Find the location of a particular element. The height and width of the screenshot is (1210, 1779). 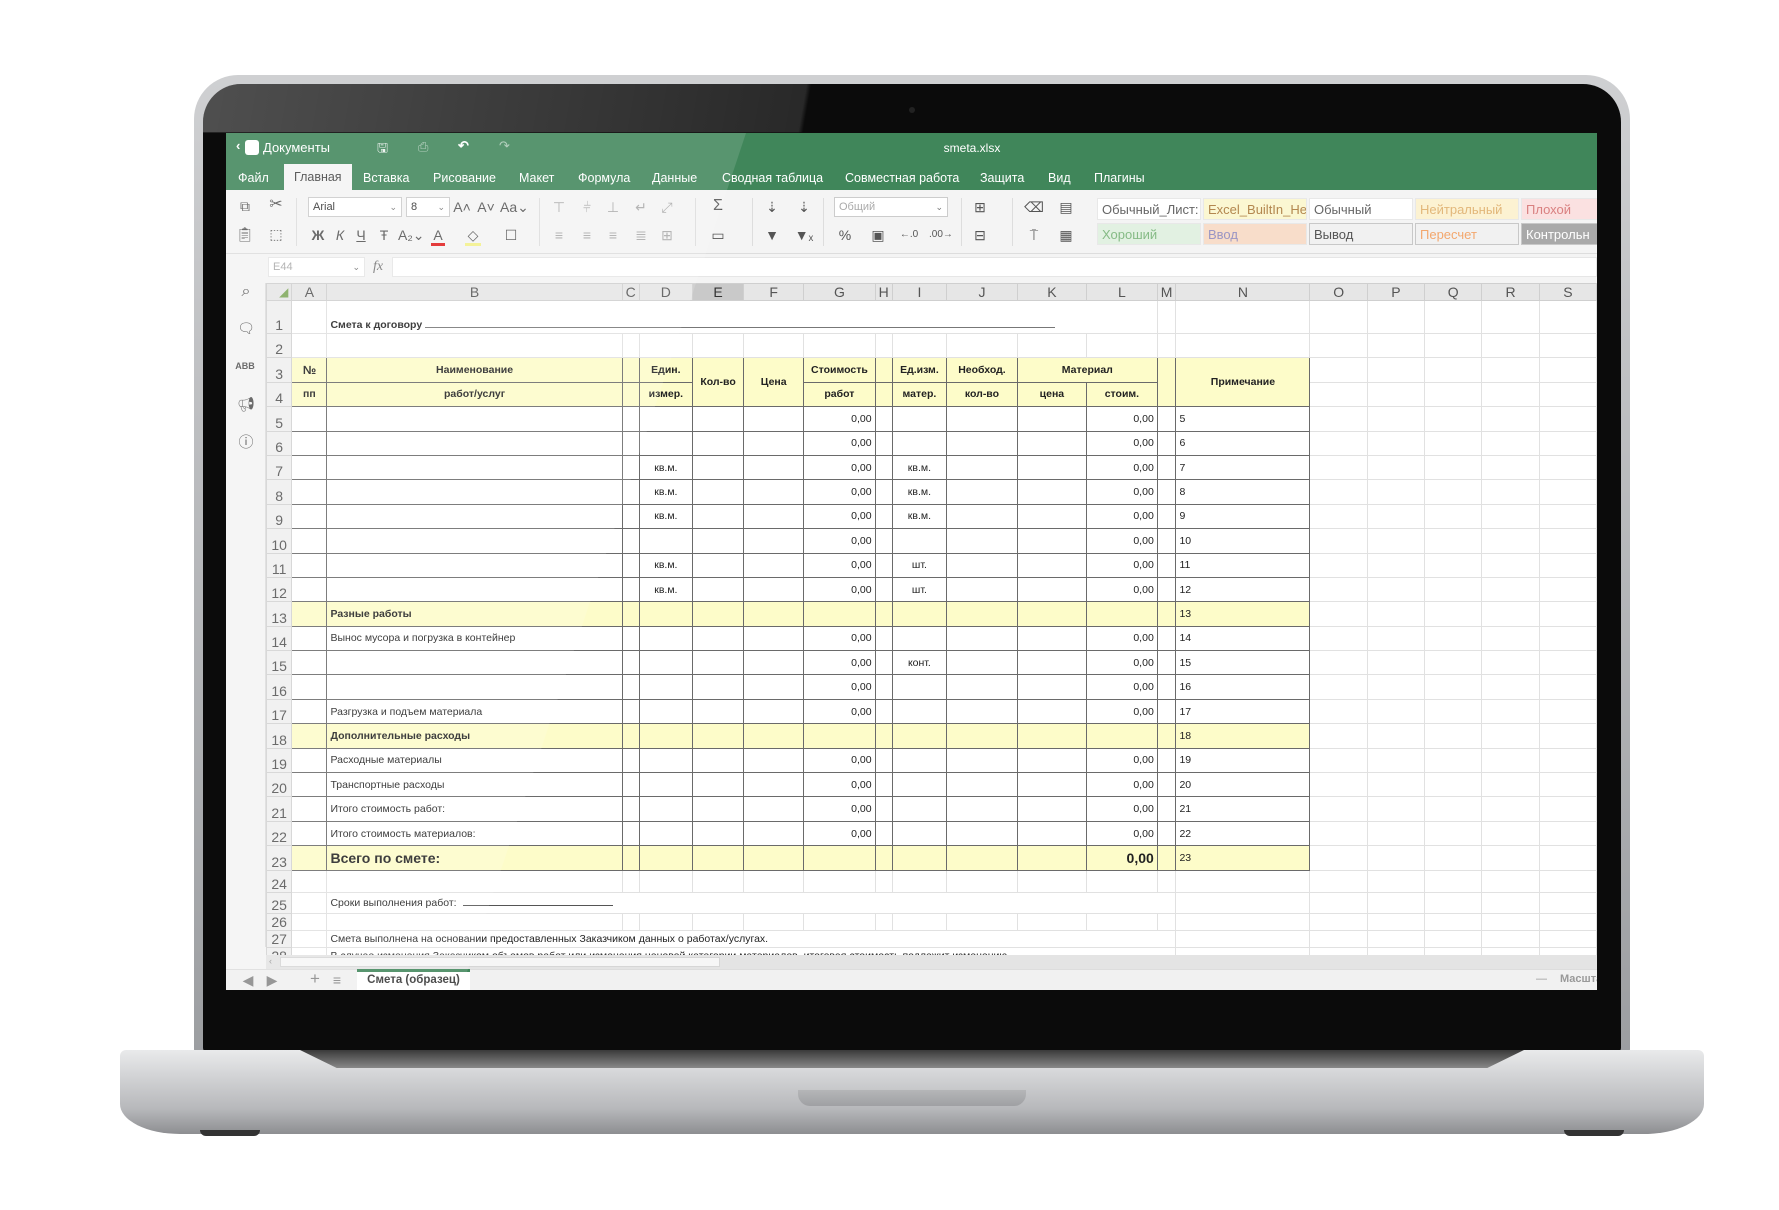

scrollbar-thumb is located at coordinates (500, 962).